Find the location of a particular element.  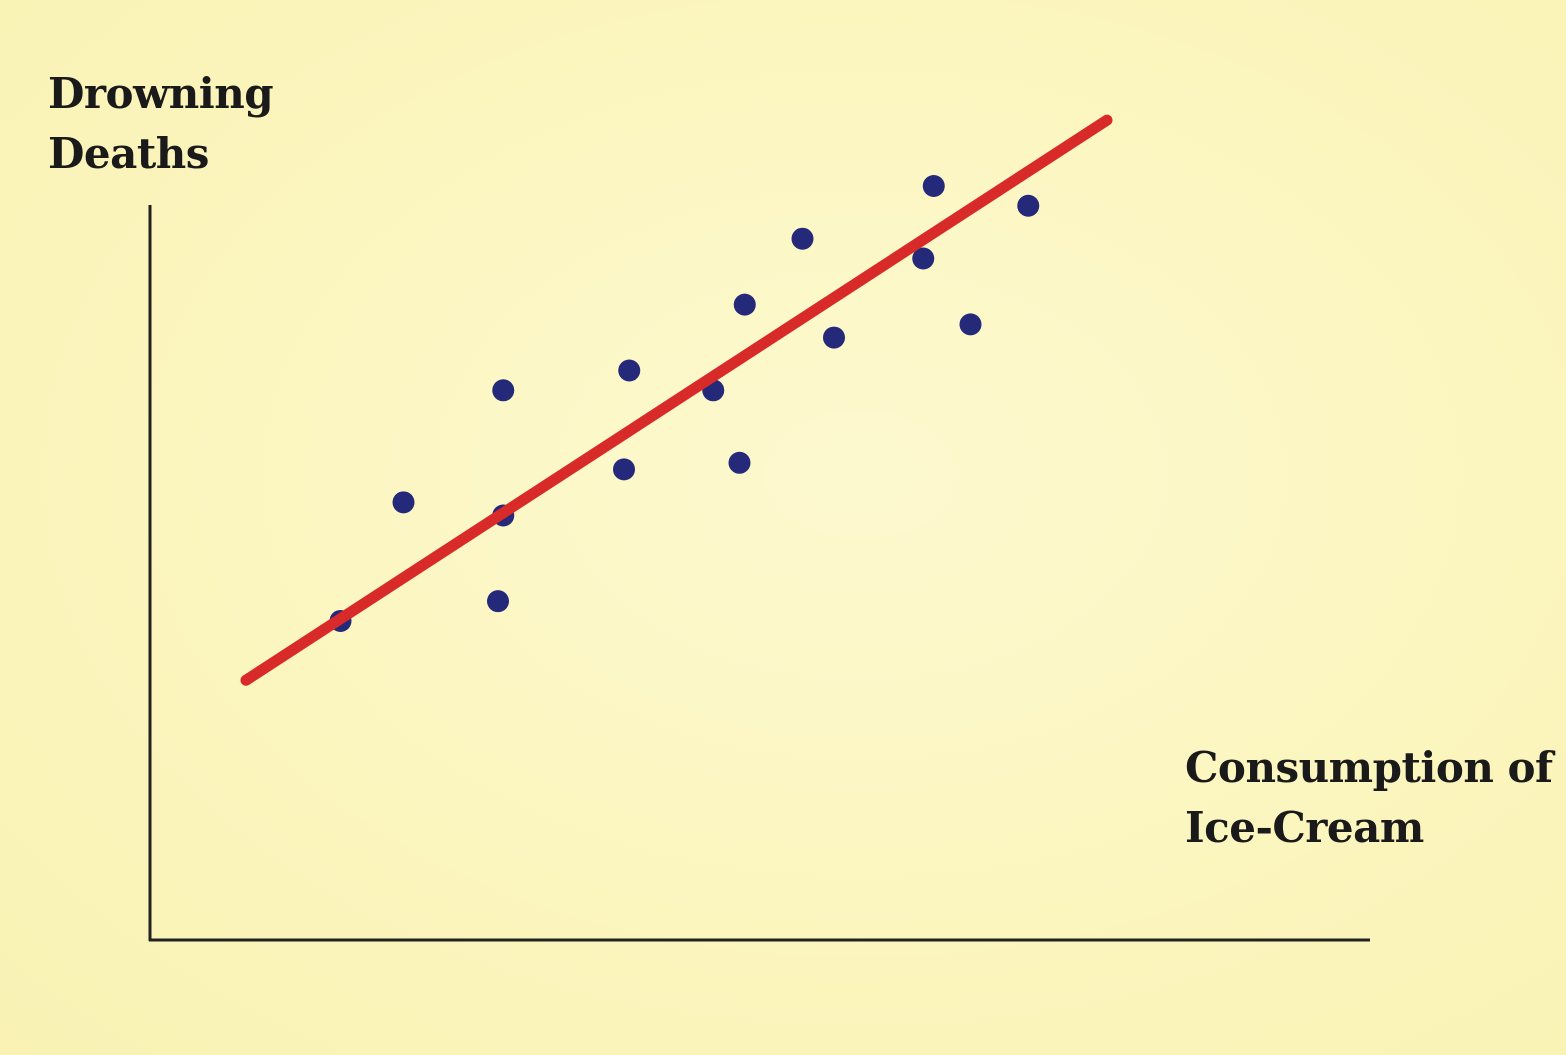

x-axis-label: Consumption of Ice-Cream is located at coordinates (1369, 798).